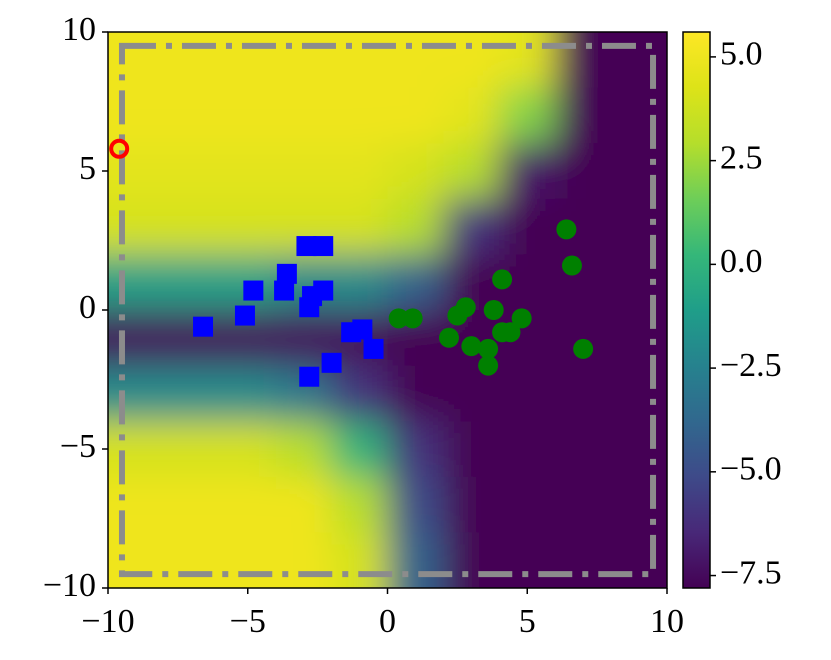  Describe the element at coordinates (87, 307) in the screenshot. I see `y-tick-label: 0` at that location.